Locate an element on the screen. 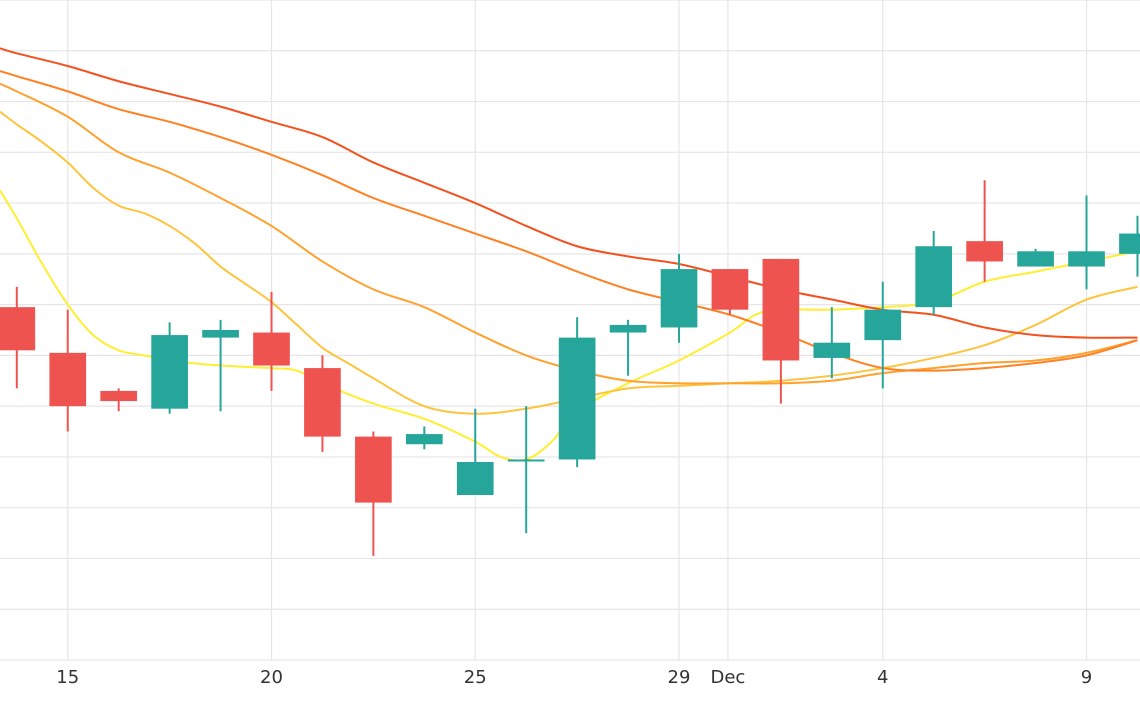  x-tick-label: 4 is located at coordinates (882, 677).